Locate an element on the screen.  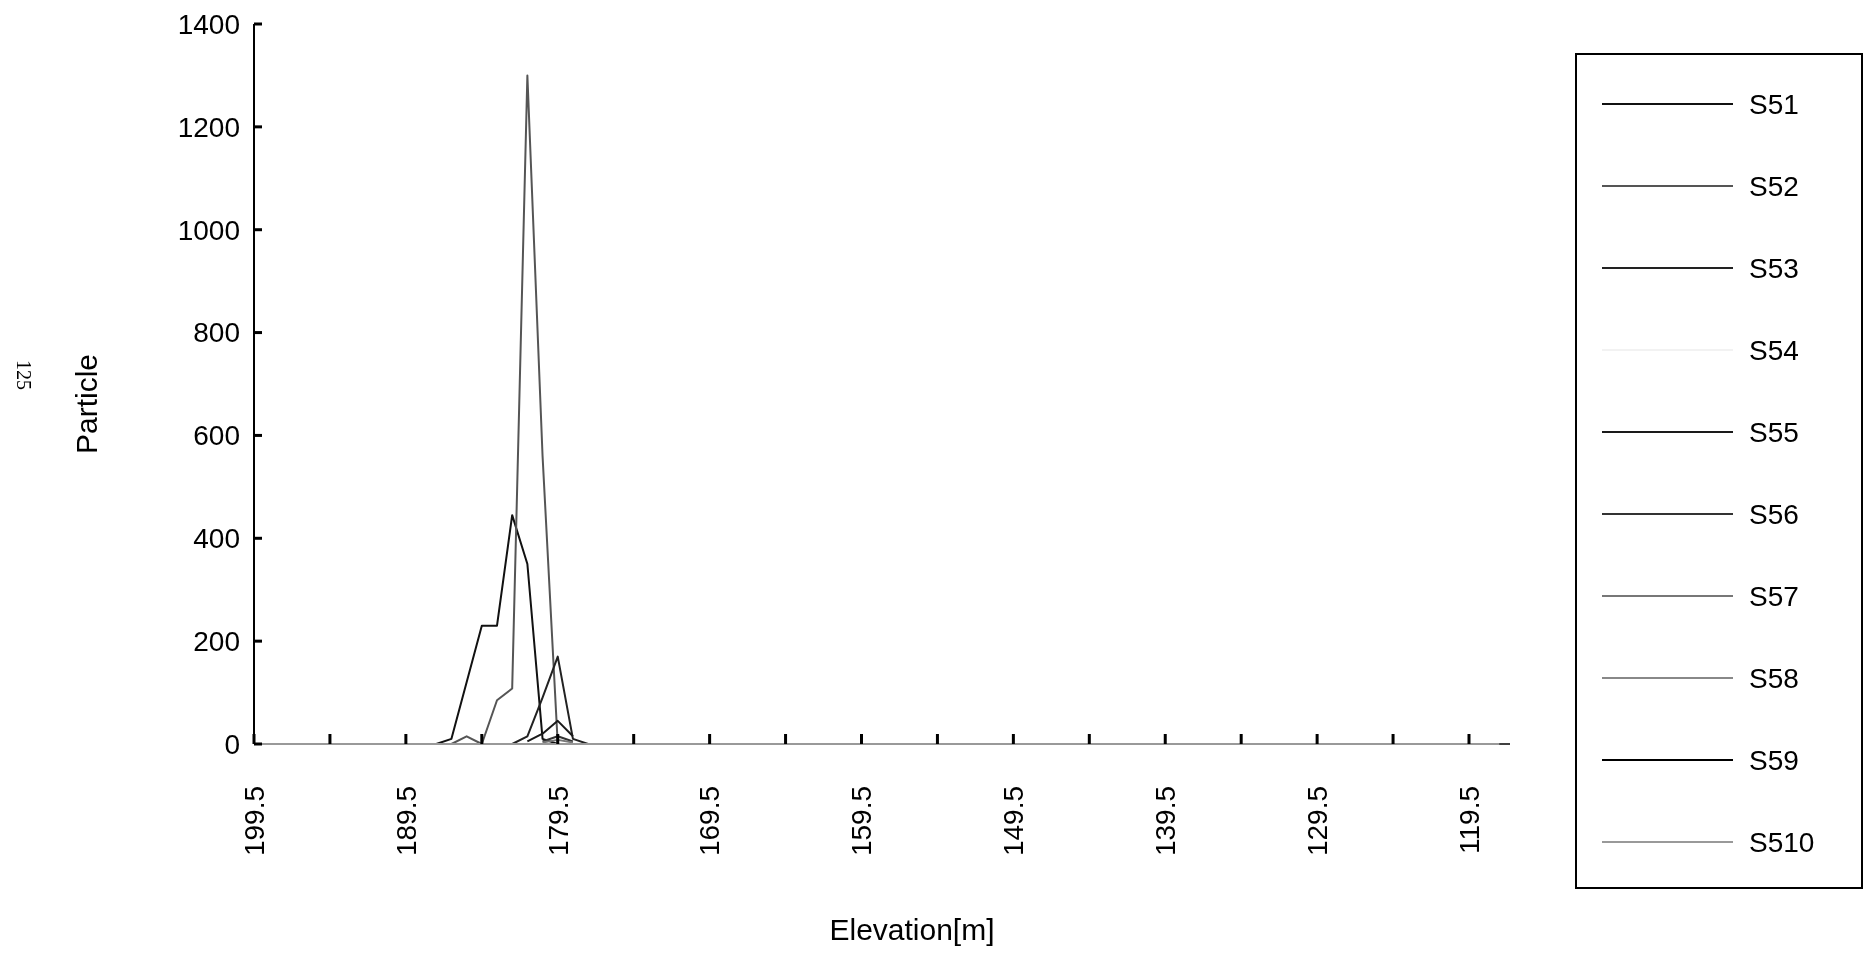
y-tick-label: 400 is located at coordinates (216, 539).